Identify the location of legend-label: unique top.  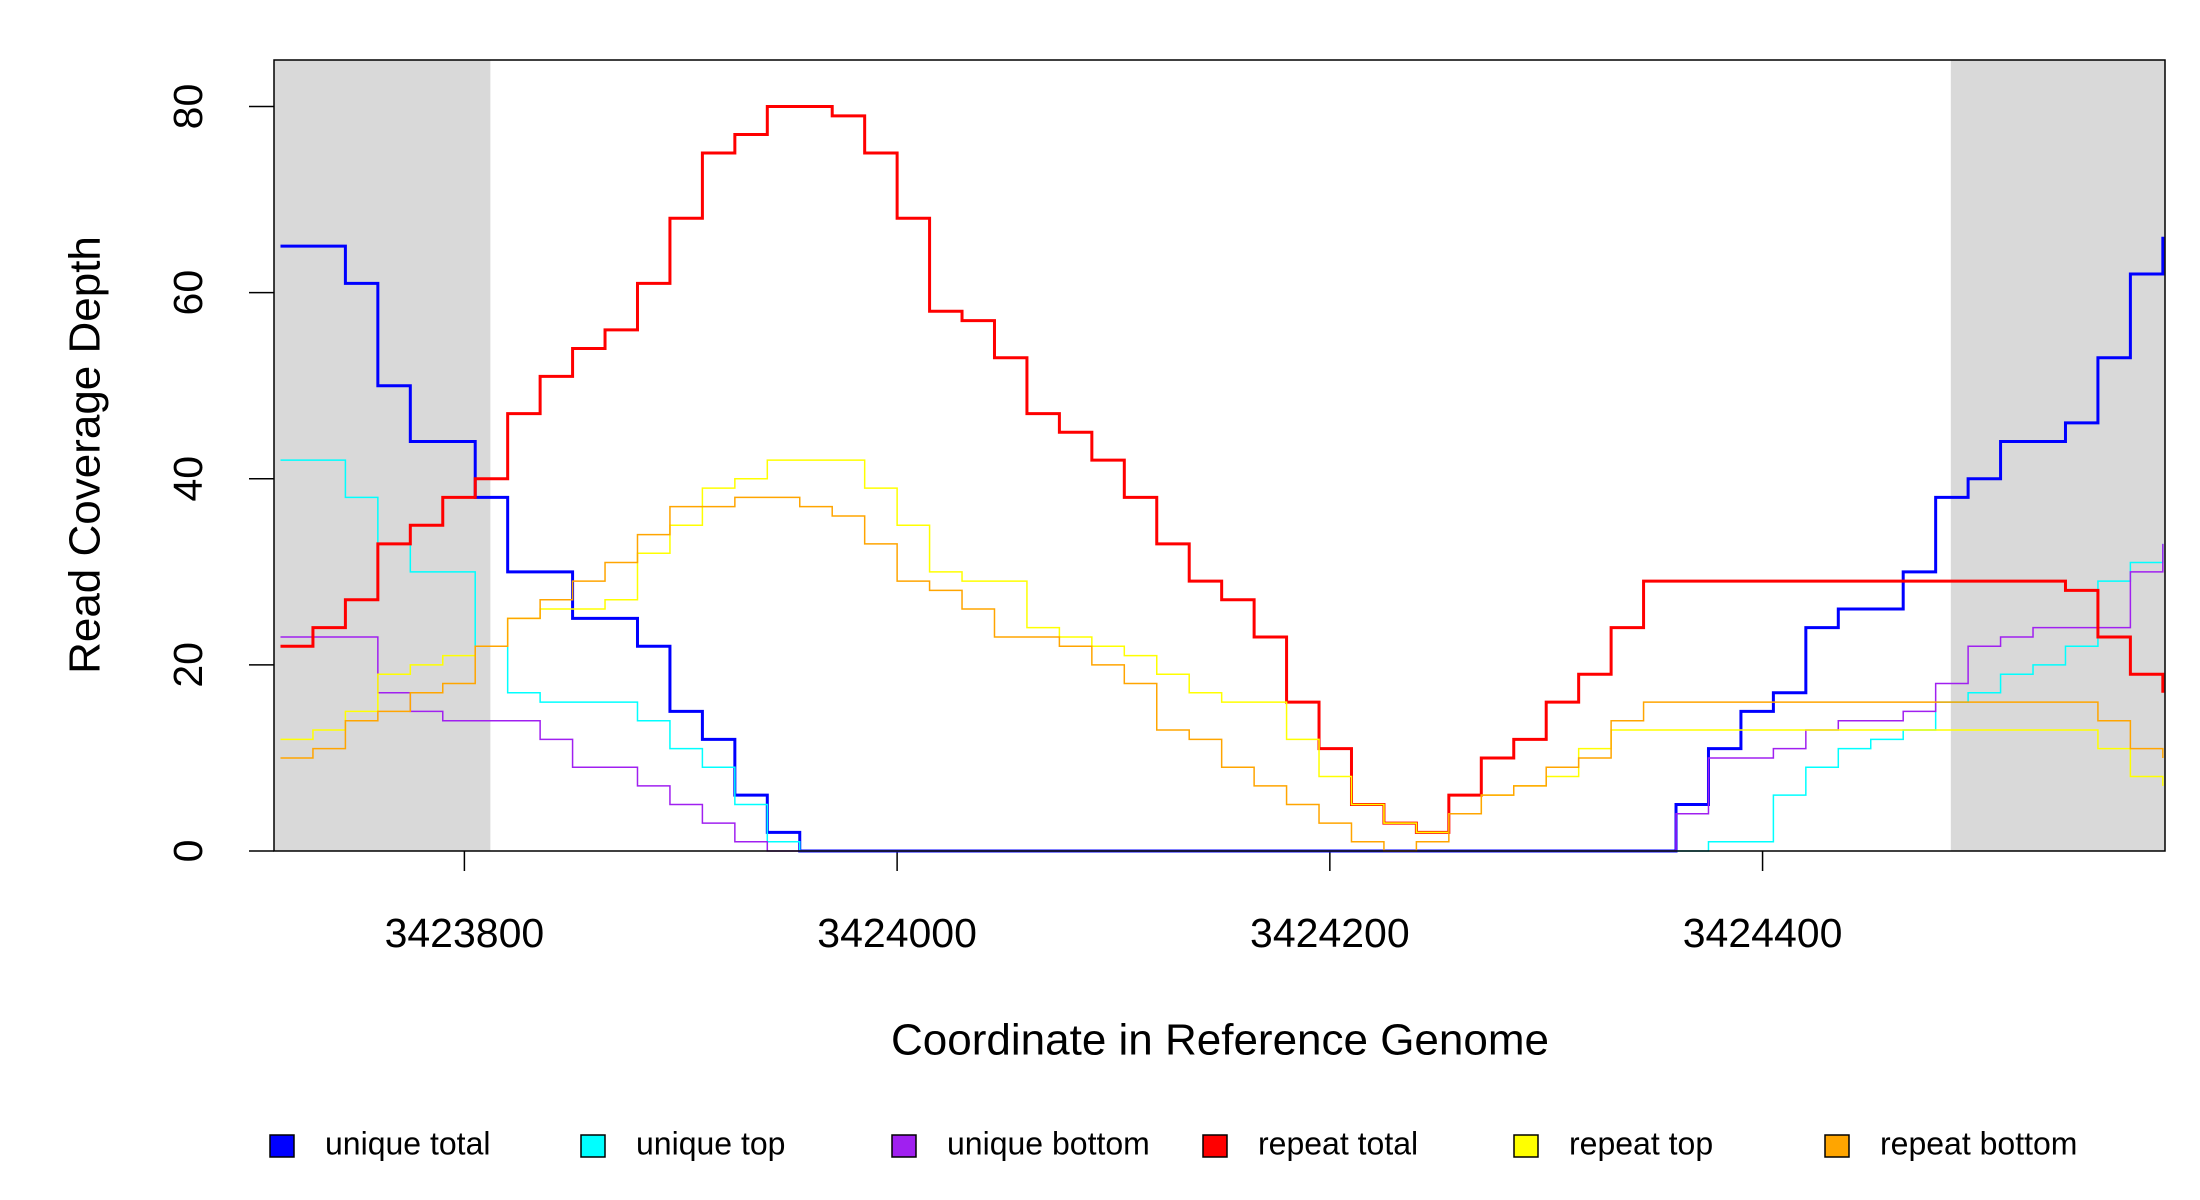
(710, 1143).